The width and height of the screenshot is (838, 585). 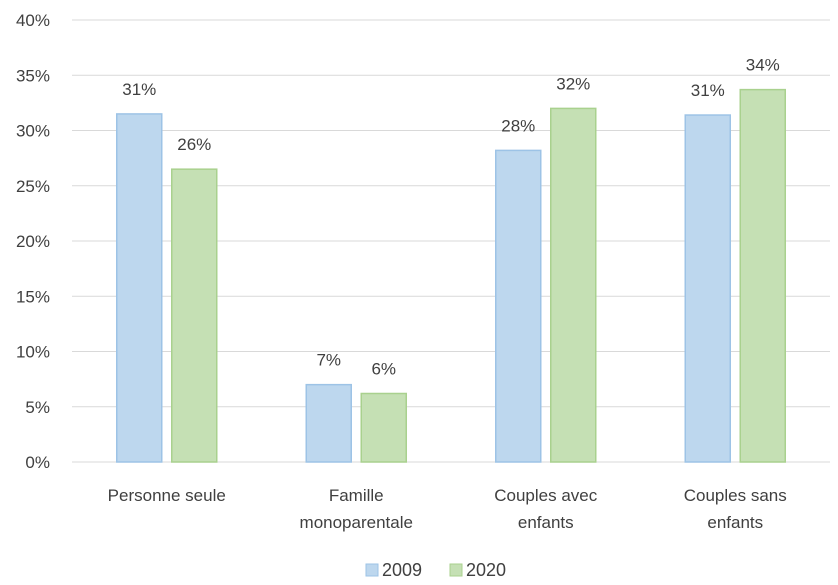 What do you see at coordinates (735, 495) in the screenshot?
I see `category-label: Couples sans` at bounding box center [735, 495].